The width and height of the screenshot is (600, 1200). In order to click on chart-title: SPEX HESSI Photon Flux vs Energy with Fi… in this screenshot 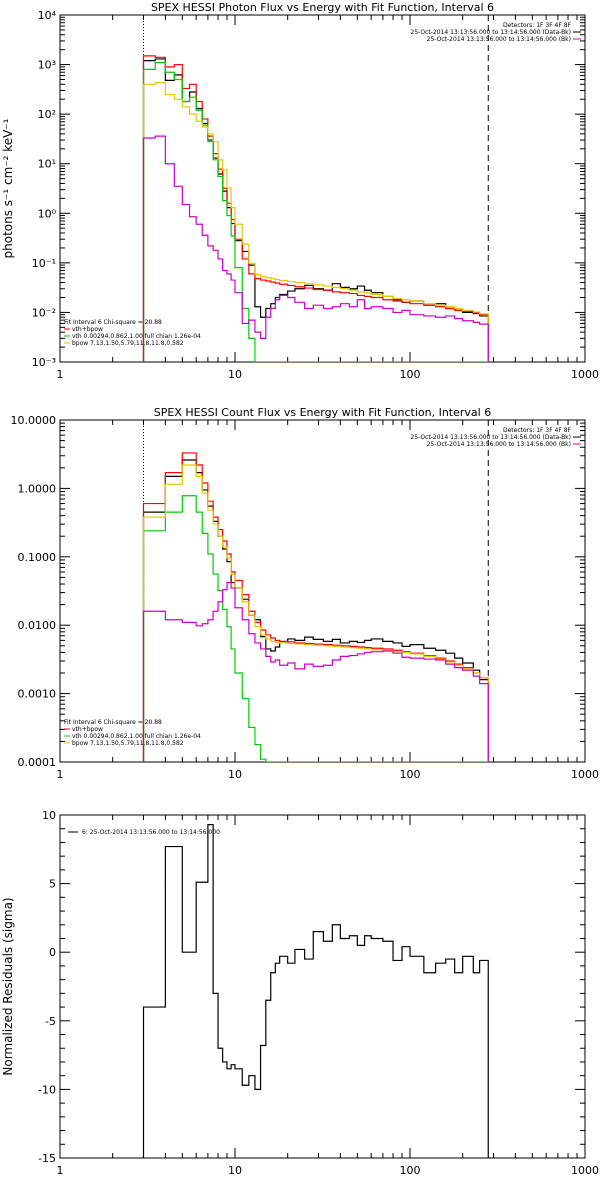, I will do `click(322, 7)`.